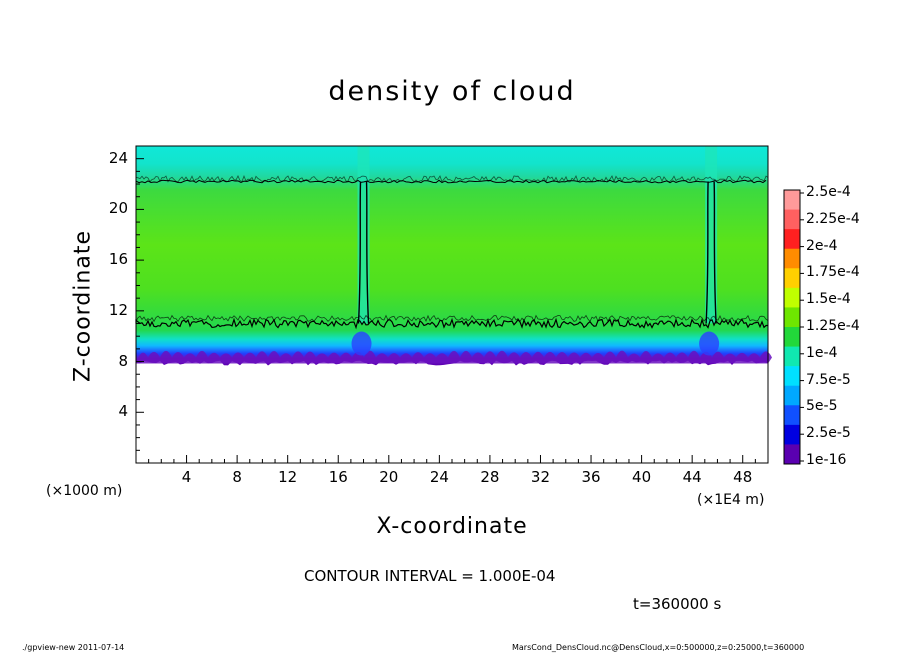  What do you see at coordinates (430, 576) in the screenshot?
I see `contour-interval: CONTOUR INTERVAL = 1.000E-04` at bounding box center [430, 576].